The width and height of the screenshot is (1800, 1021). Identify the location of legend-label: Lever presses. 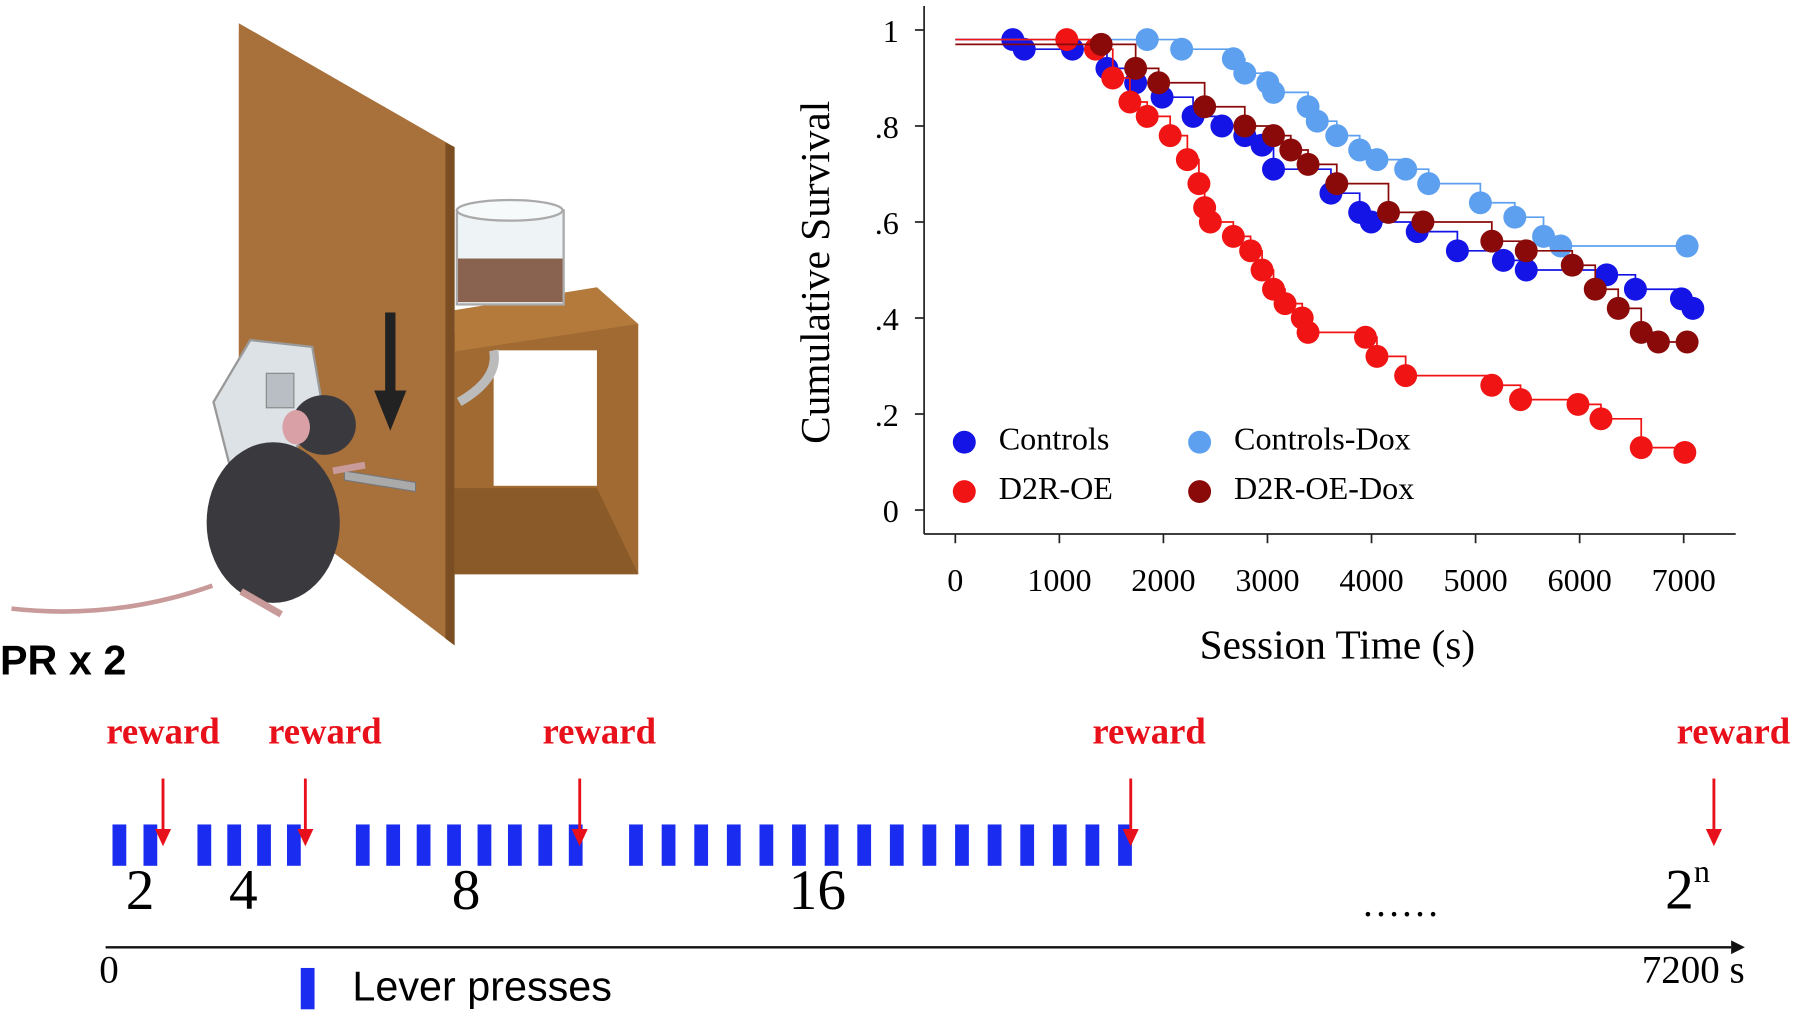
(481, 987).